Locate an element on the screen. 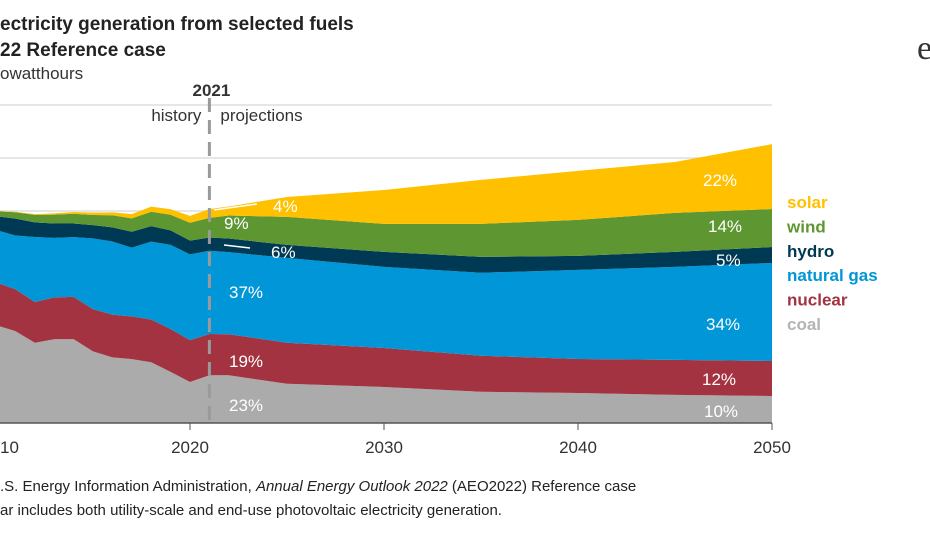 This screenshot has width=930, height=535. source-prefix: .S. Energy Information Administration, is located at coordinates (128, 486).